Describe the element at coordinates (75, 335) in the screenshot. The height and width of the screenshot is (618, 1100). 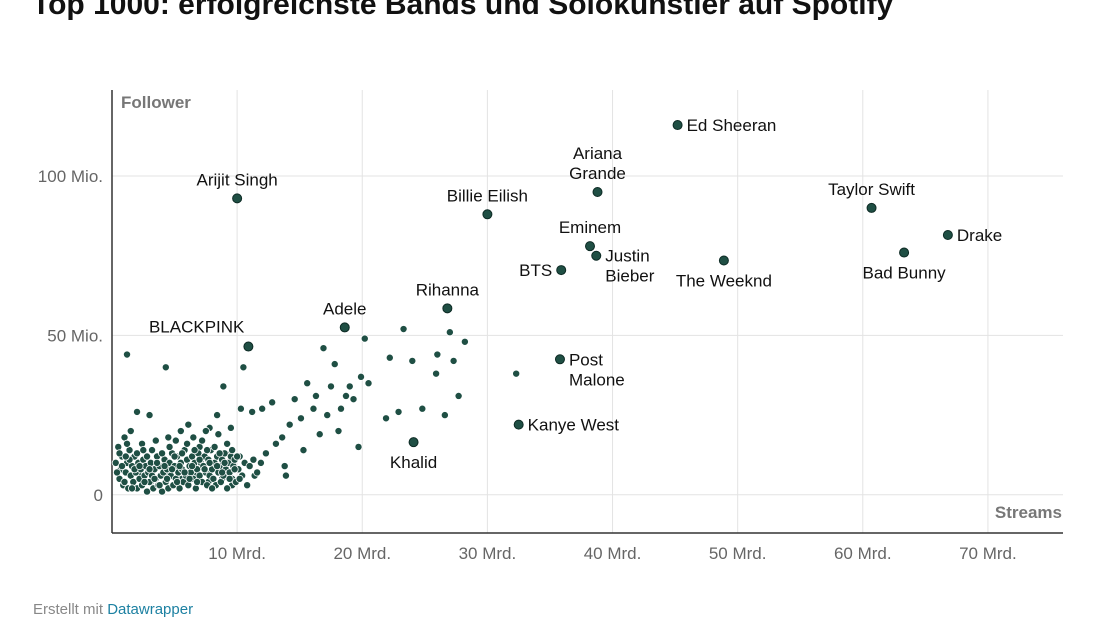
I see `y-tick-label: 50 Mio.` at that location.